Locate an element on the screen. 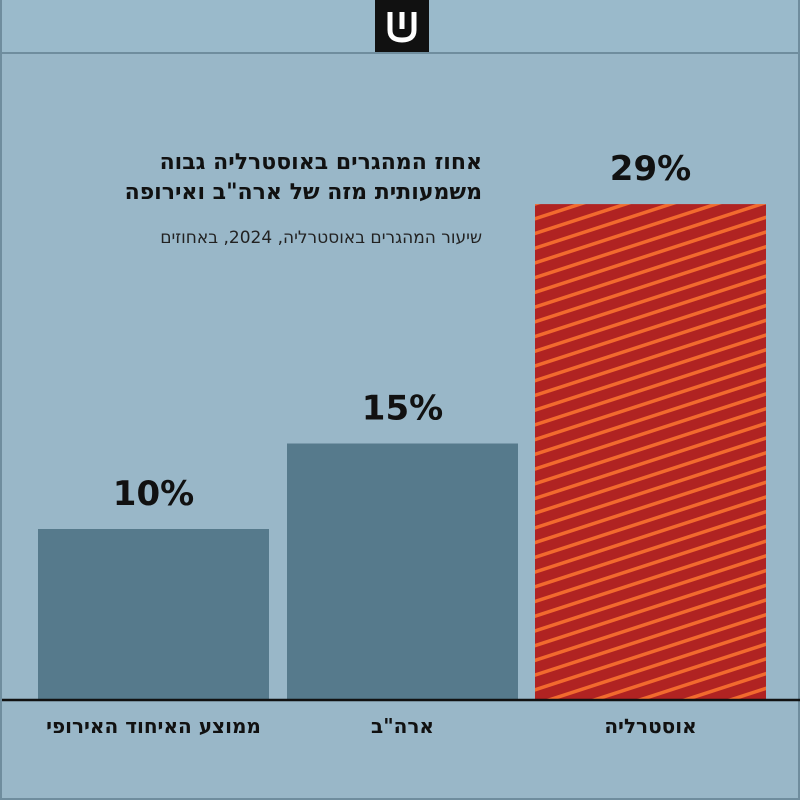 The image size is (800, 800). value-label-1: 15% is located at coordinates (402, 409).